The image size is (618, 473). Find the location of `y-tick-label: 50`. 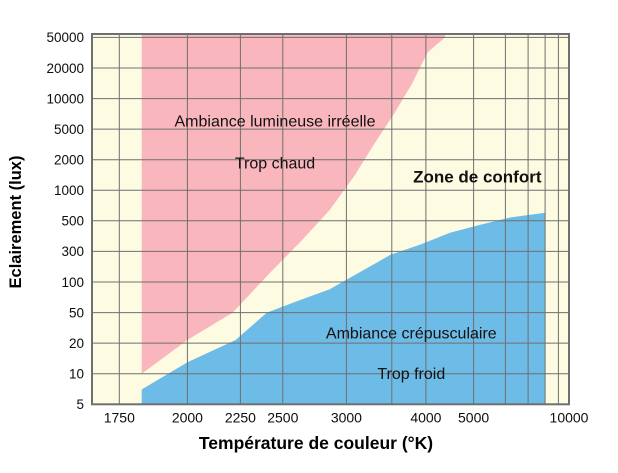

y-tick-label: 50 is located at coordinates (76, 312).